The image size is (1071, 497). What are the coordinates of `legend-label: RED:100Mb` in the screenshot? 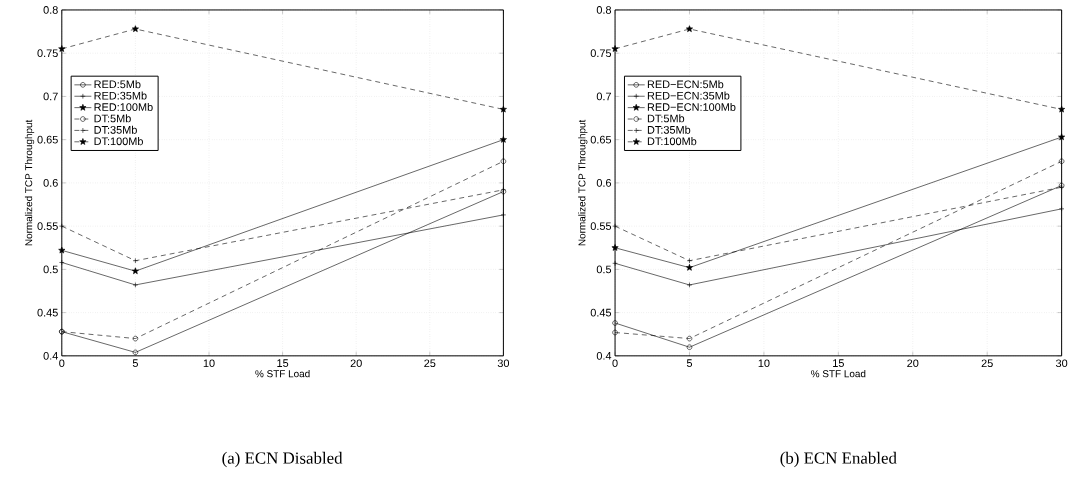 It's located at (123, 106).